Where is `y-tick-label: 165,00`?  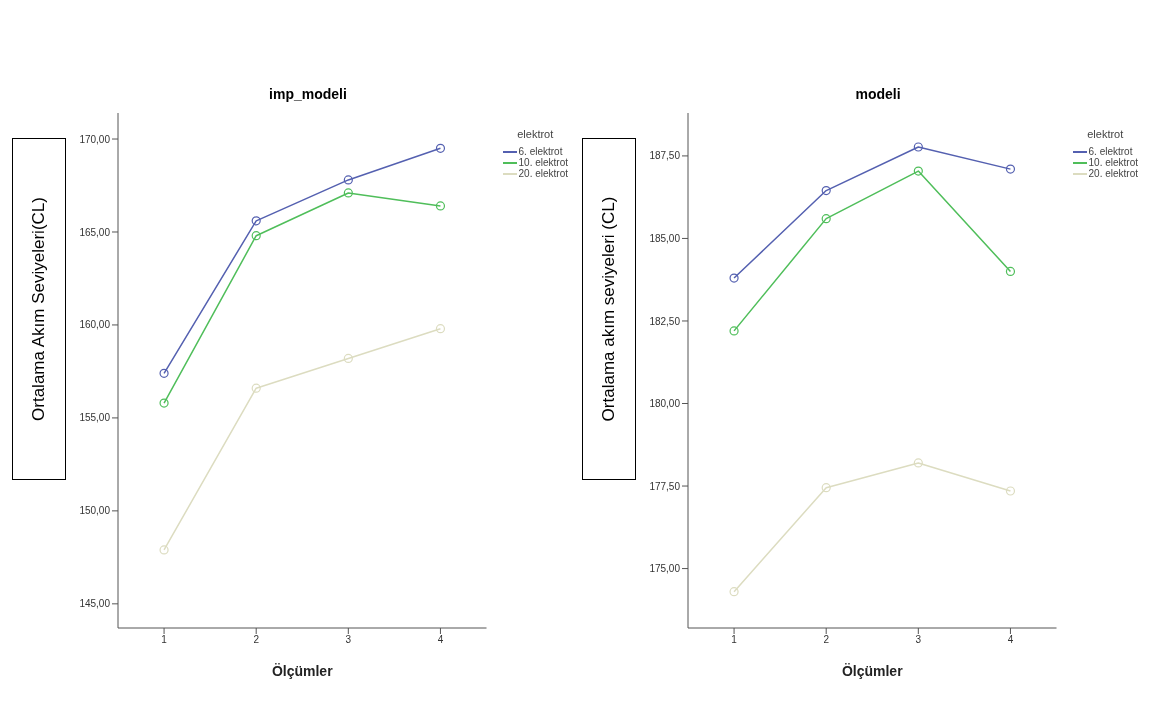 y-tick-label: 165,00 is located at coordinates (95, 232).